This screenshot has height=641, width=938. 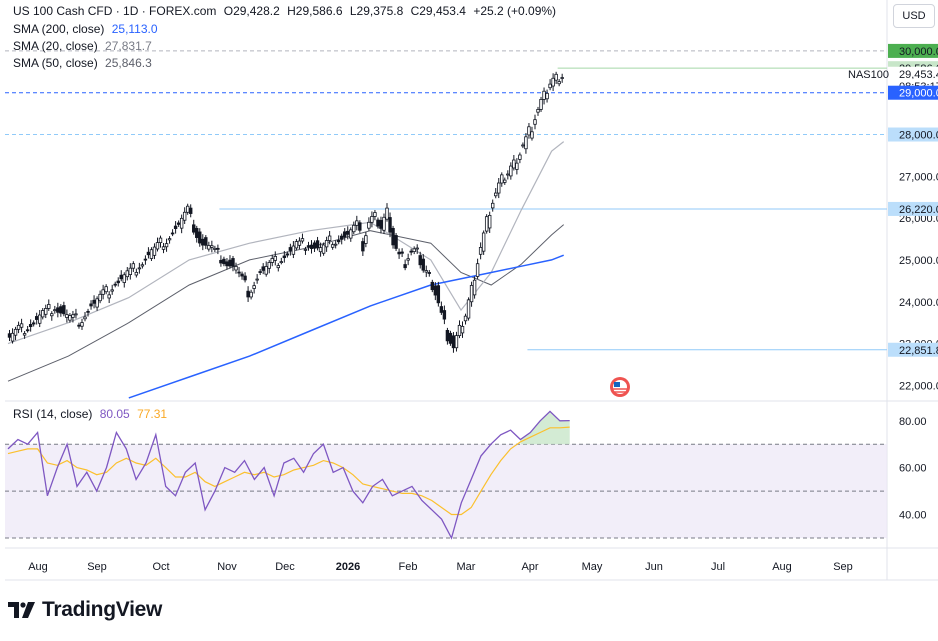 I want to click on sma20-legend: SMA (20, close) 27,831.7, so click(x=82, y=46).